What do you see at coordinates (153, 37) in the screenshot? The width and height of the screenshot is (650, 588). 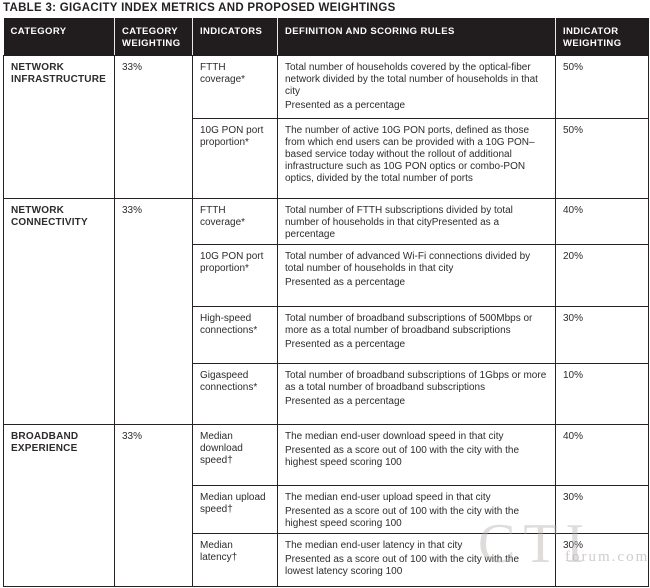 I see `column-header-category-weighting: CATEGORY WEIGHTING` at bounding box center [153, 37].